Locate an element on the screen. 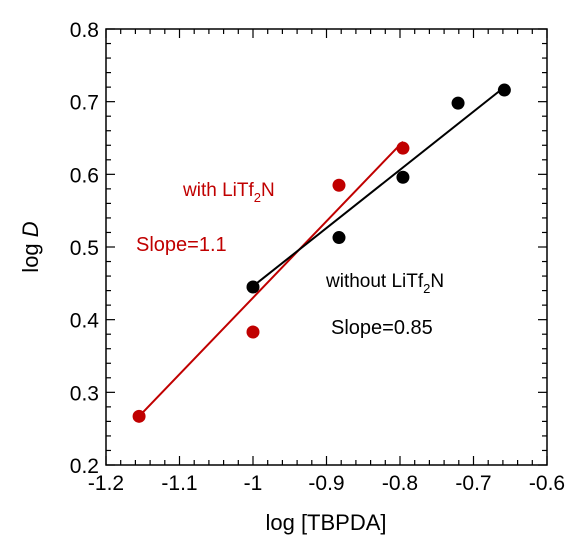  y-axis-title-italic: D is located at coordinates (30, 229).